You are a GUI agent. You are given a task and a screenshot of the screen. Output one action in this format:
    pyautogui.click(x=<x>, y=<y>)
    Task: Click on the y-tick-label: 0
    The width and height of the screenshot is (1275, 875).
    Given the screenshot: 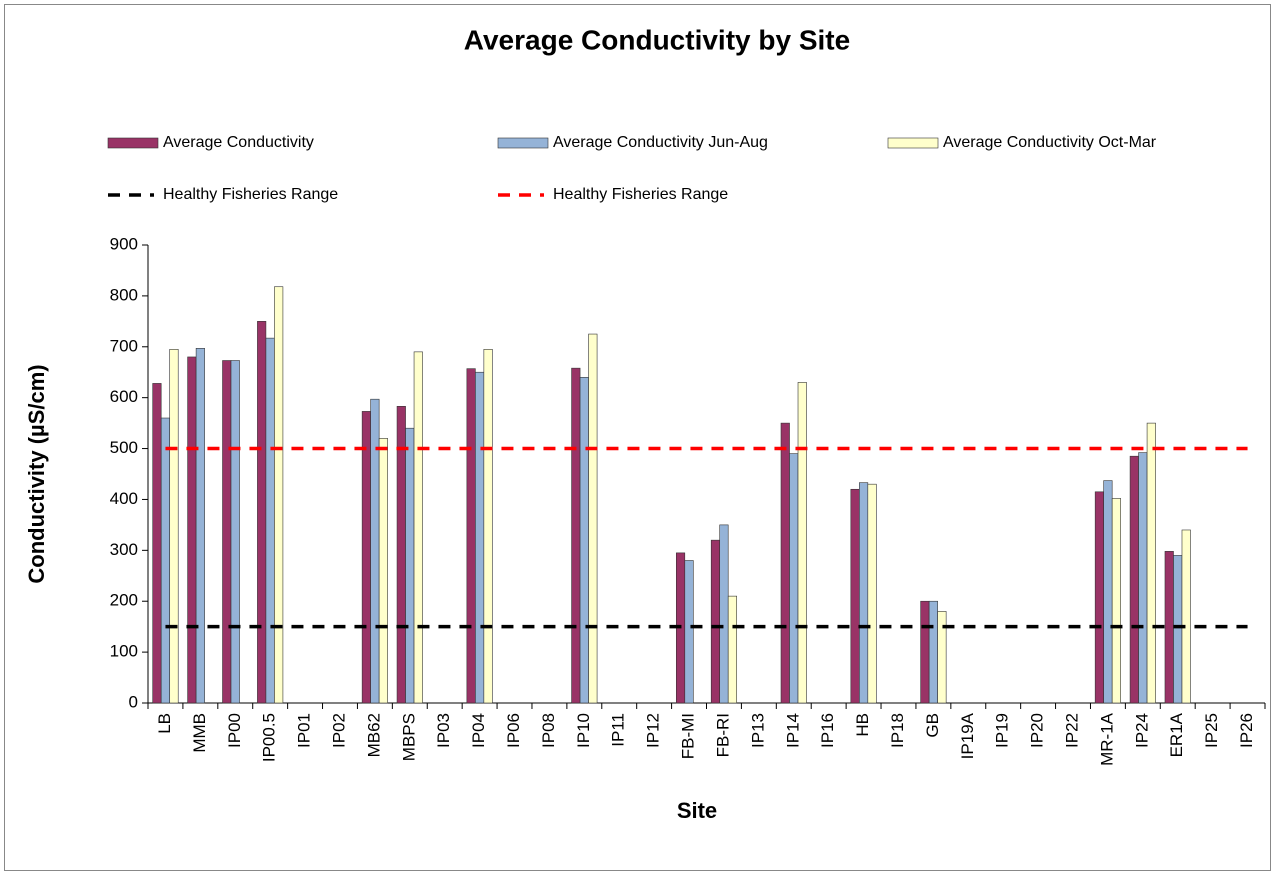 What is the action you would take?
    pyautogui.click(x=133, y=701)
    